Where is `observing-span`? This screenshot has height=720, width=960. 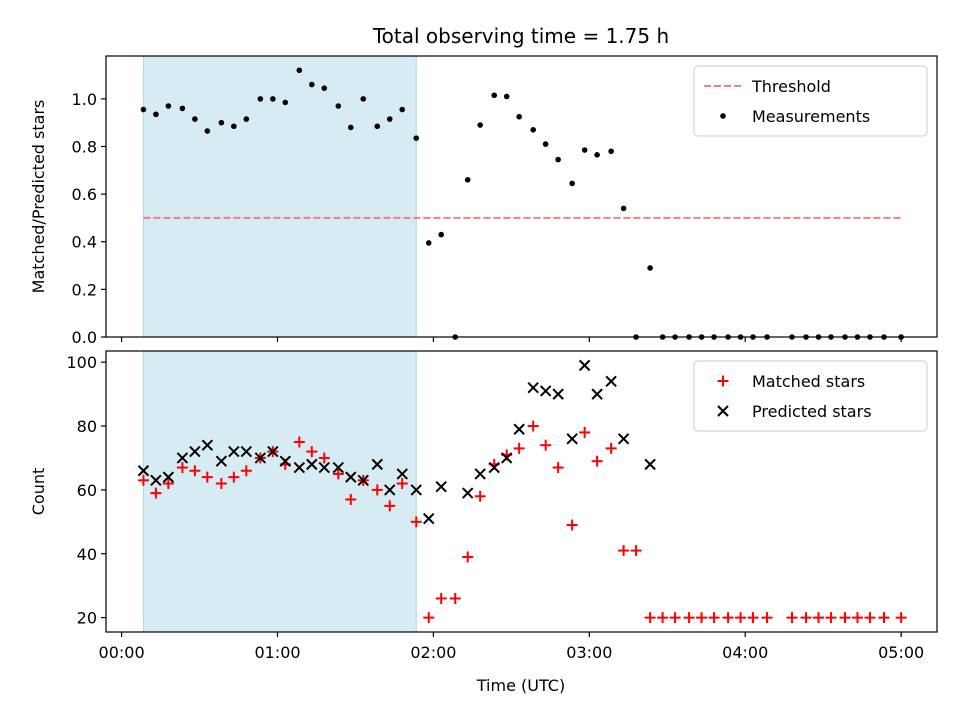 observing-span is located at coordinates (279, 491).